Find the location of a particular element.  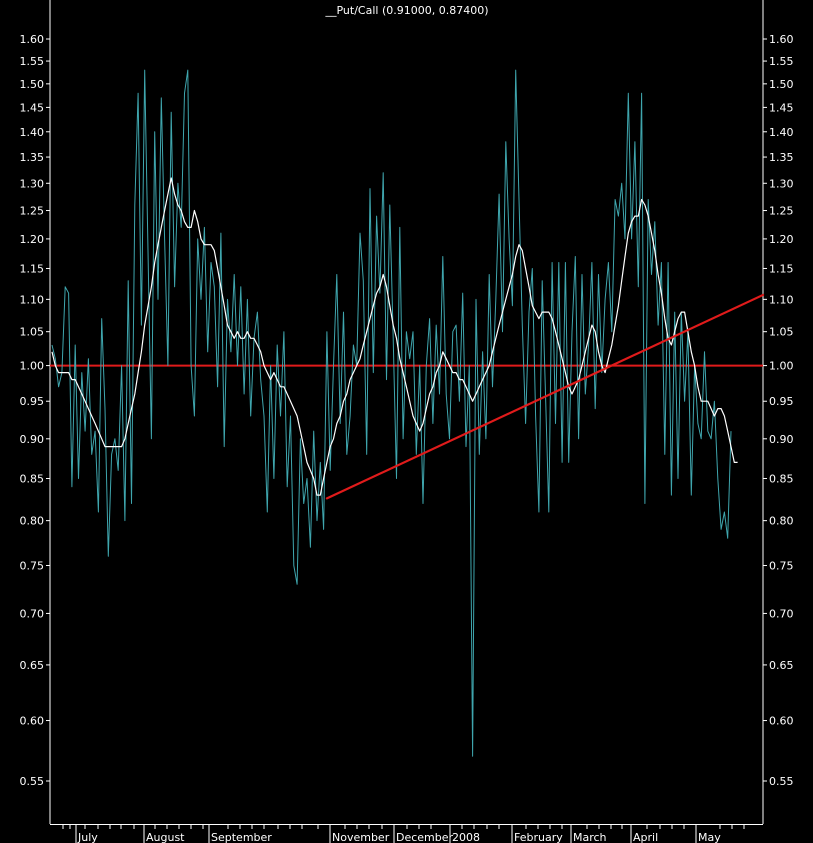

y-tick-label-left: 0.80 is located at coordinates (32, 521).